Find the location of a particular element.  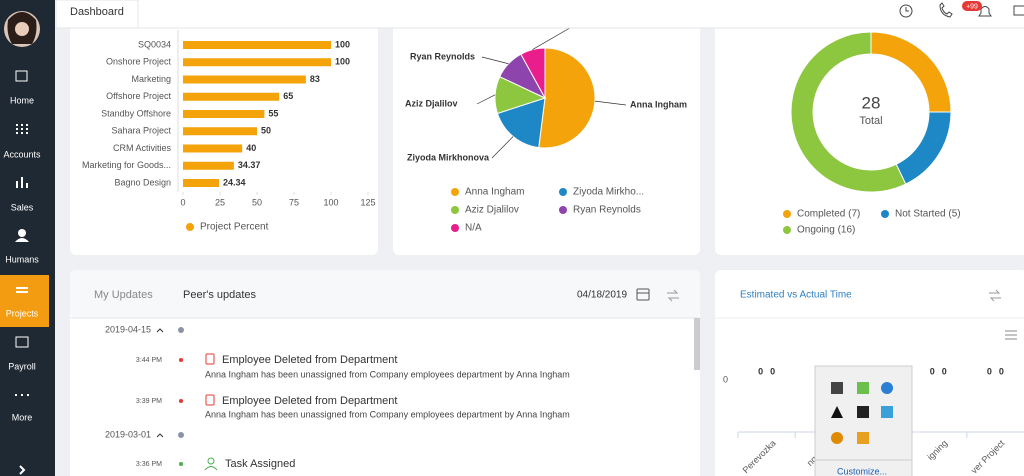

calendar-icon is located at coordinates (643, 294).